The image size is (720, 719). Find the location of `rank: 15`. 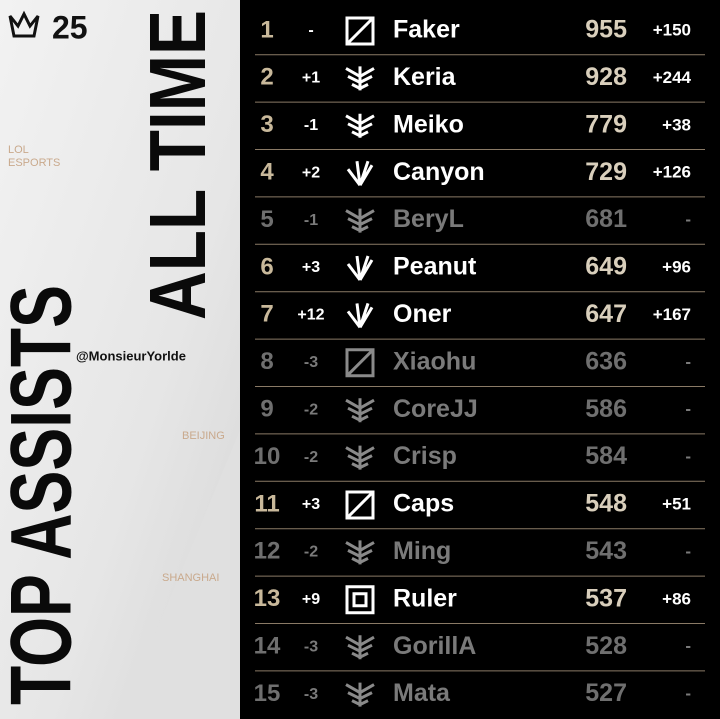

rank: 15 is located at coordinates (267, 693).